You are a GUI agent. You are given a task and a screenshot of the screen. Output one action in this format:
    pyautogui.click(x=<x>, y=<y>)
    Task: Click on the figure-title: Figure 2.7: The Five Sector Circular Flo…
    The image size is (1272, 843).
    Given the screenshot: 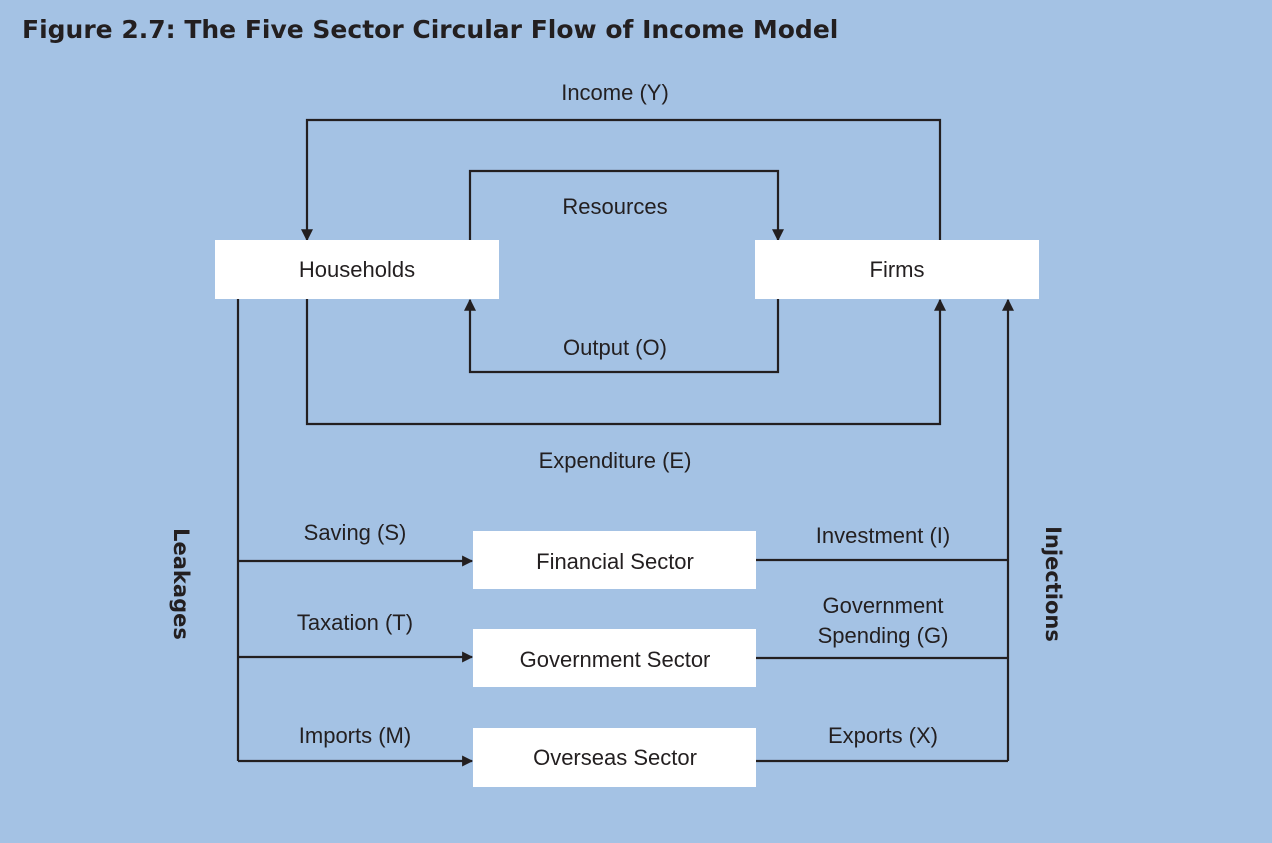 What is the action you would take?
    pyautogui.click(x=430, y=29)
    